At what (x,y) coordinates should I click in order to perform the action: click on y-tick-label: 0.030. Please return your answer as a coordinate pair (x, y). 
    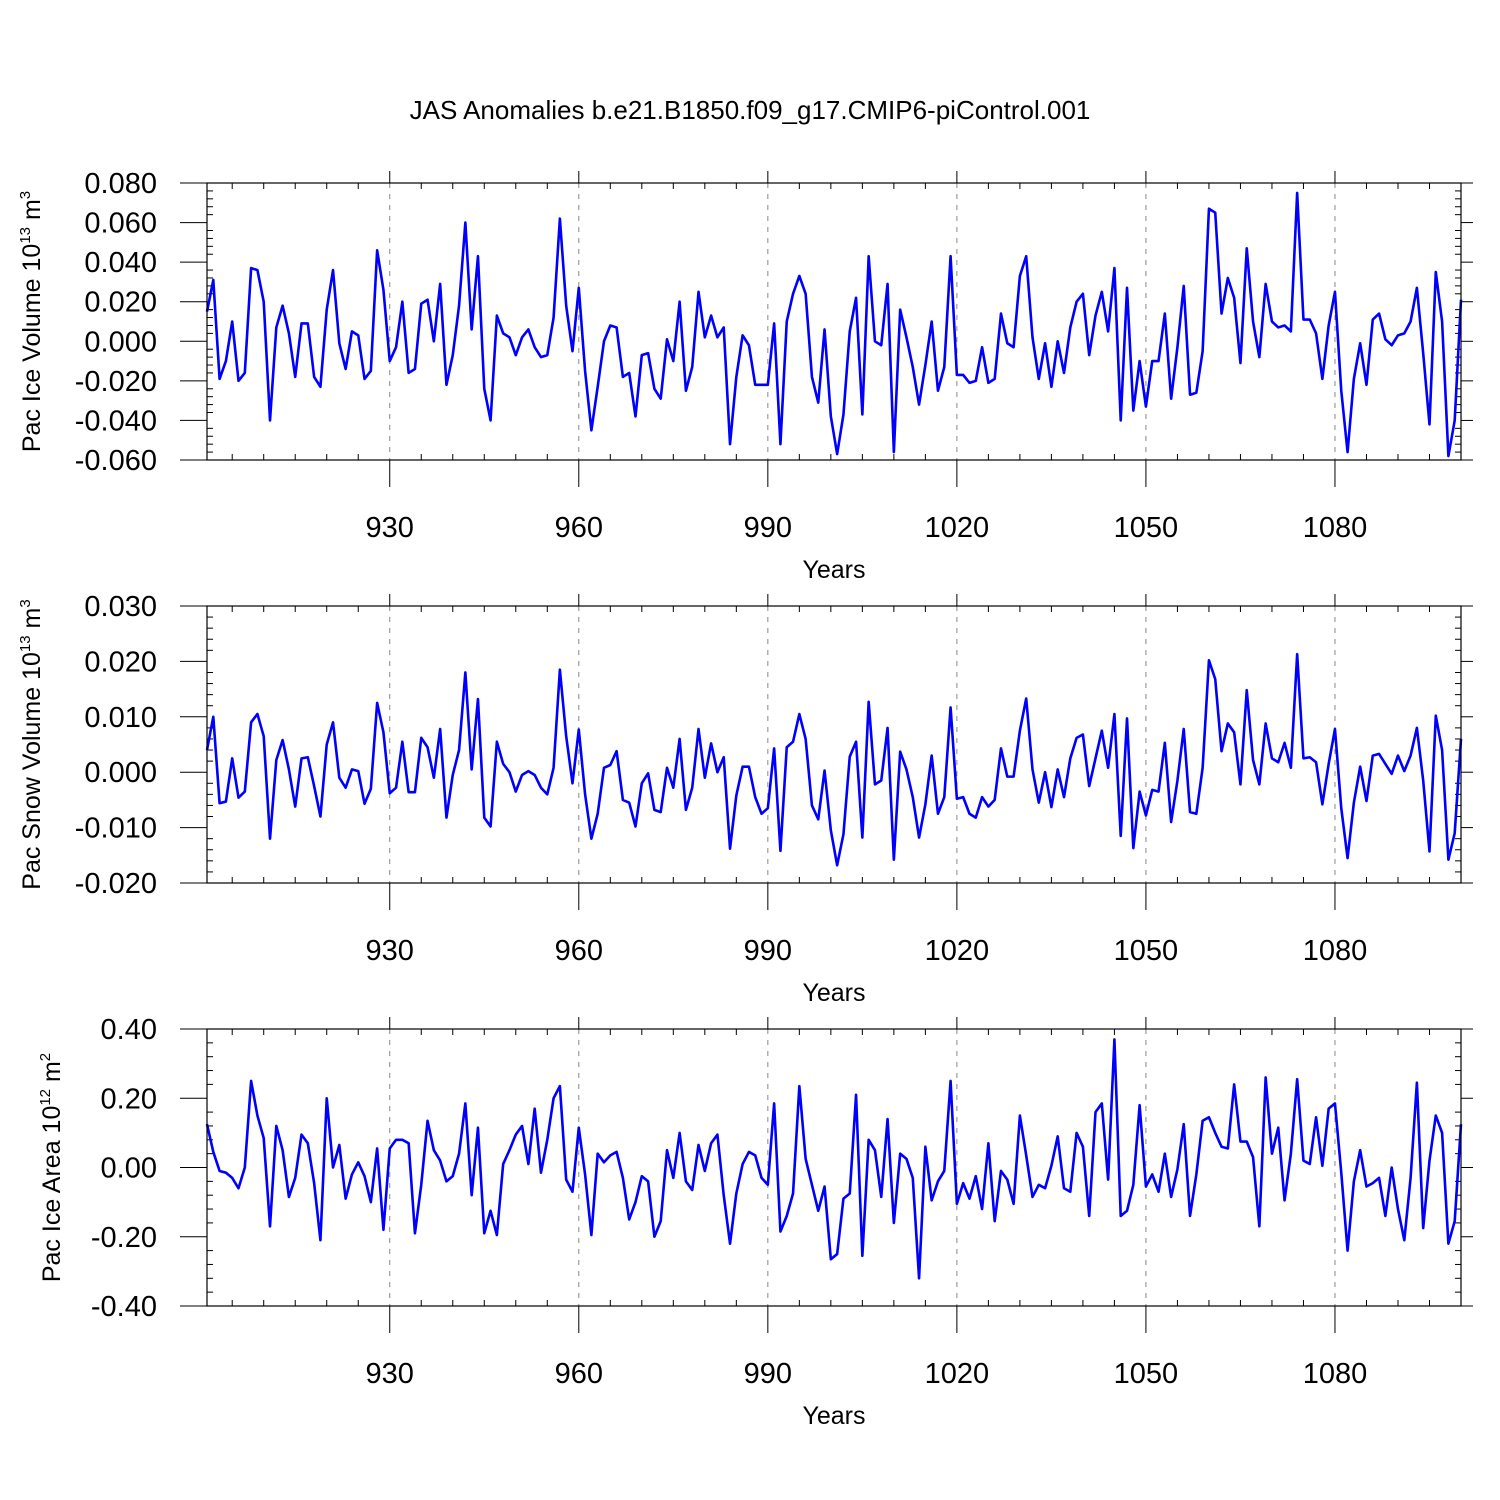
    Looking at the image, I should click on (120, 607).